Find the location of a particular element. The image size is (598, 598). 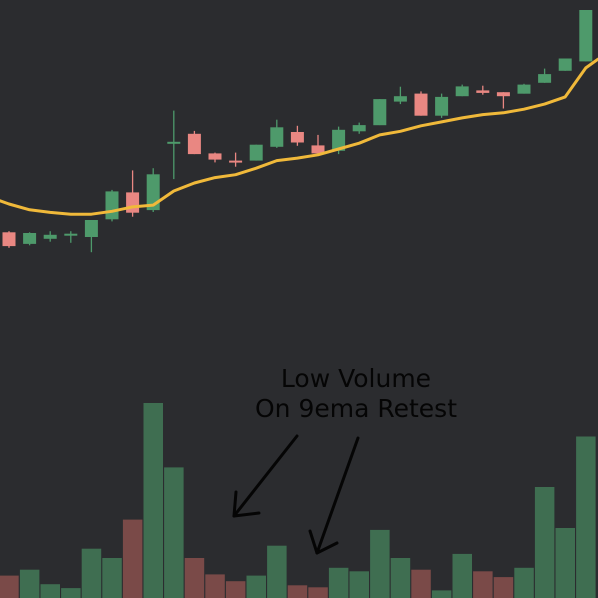

arrow-icon-left is located at coordinates (265, 476).